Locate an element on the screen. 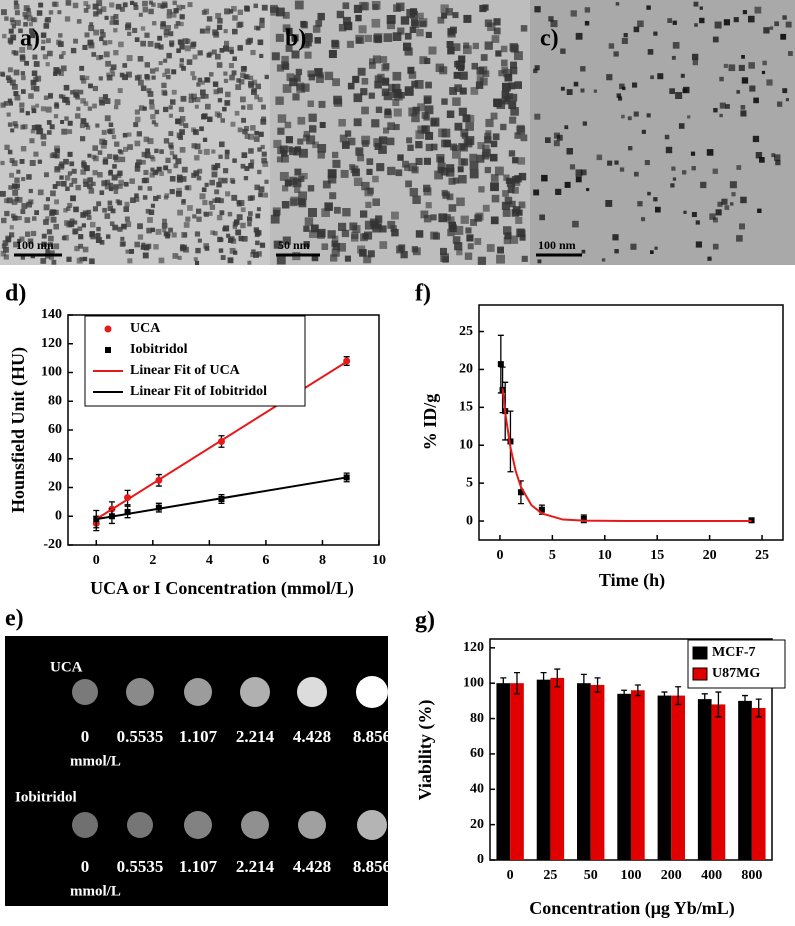 The height and width of the screenshot is (926, 795). y-axis-title: Viability (%) is located at coordinates (425, 750).